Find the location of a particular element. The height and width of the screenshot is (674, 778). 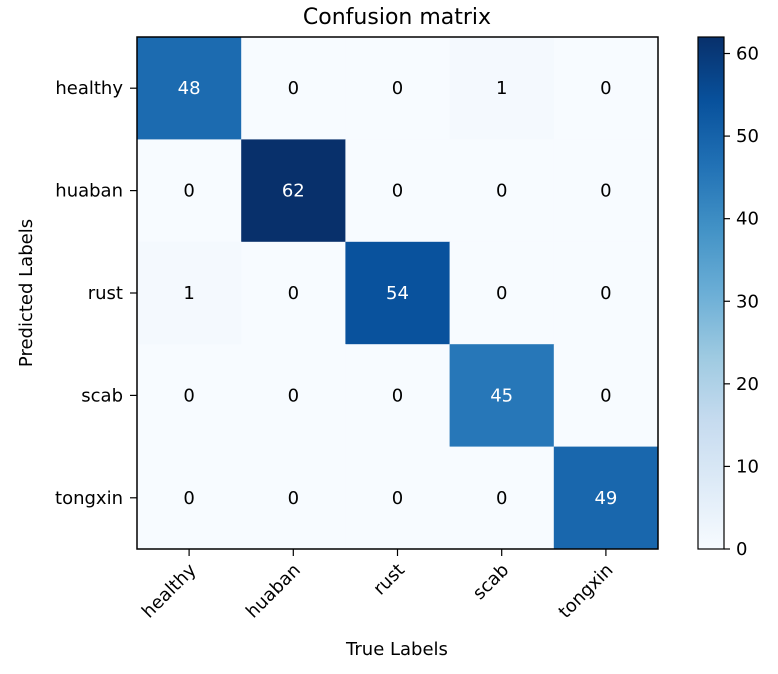

y-tick-label: rust is located at coordinates (105, 293).